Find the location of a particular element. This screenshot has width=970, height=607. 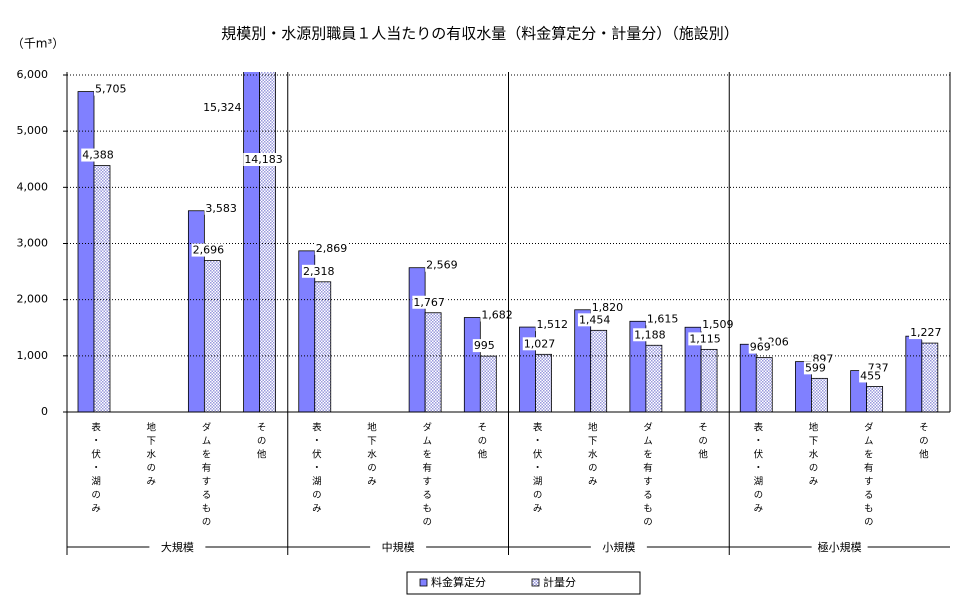

group-label: 小規模 is located at coordinates (618, 547).